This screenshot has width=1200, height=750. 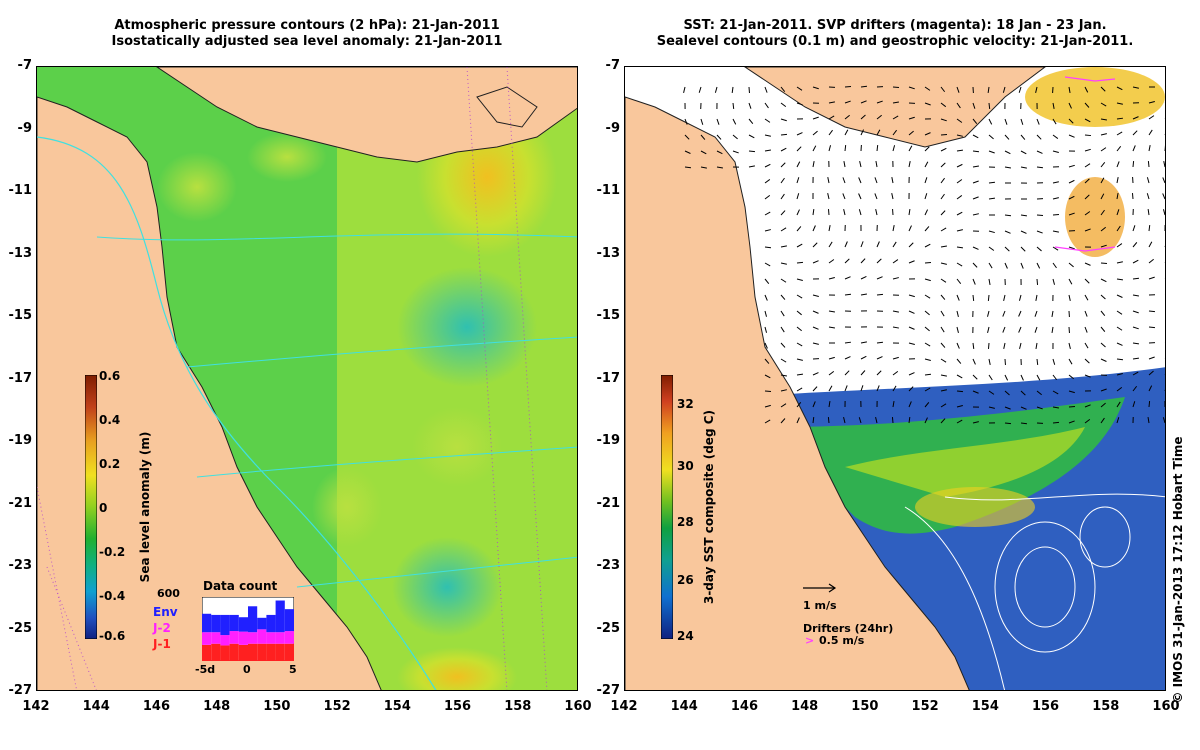 What do you see at coordinates (248, 629) in the screenshot?
I see `data-count-chart` at bounding box center [248, 629].